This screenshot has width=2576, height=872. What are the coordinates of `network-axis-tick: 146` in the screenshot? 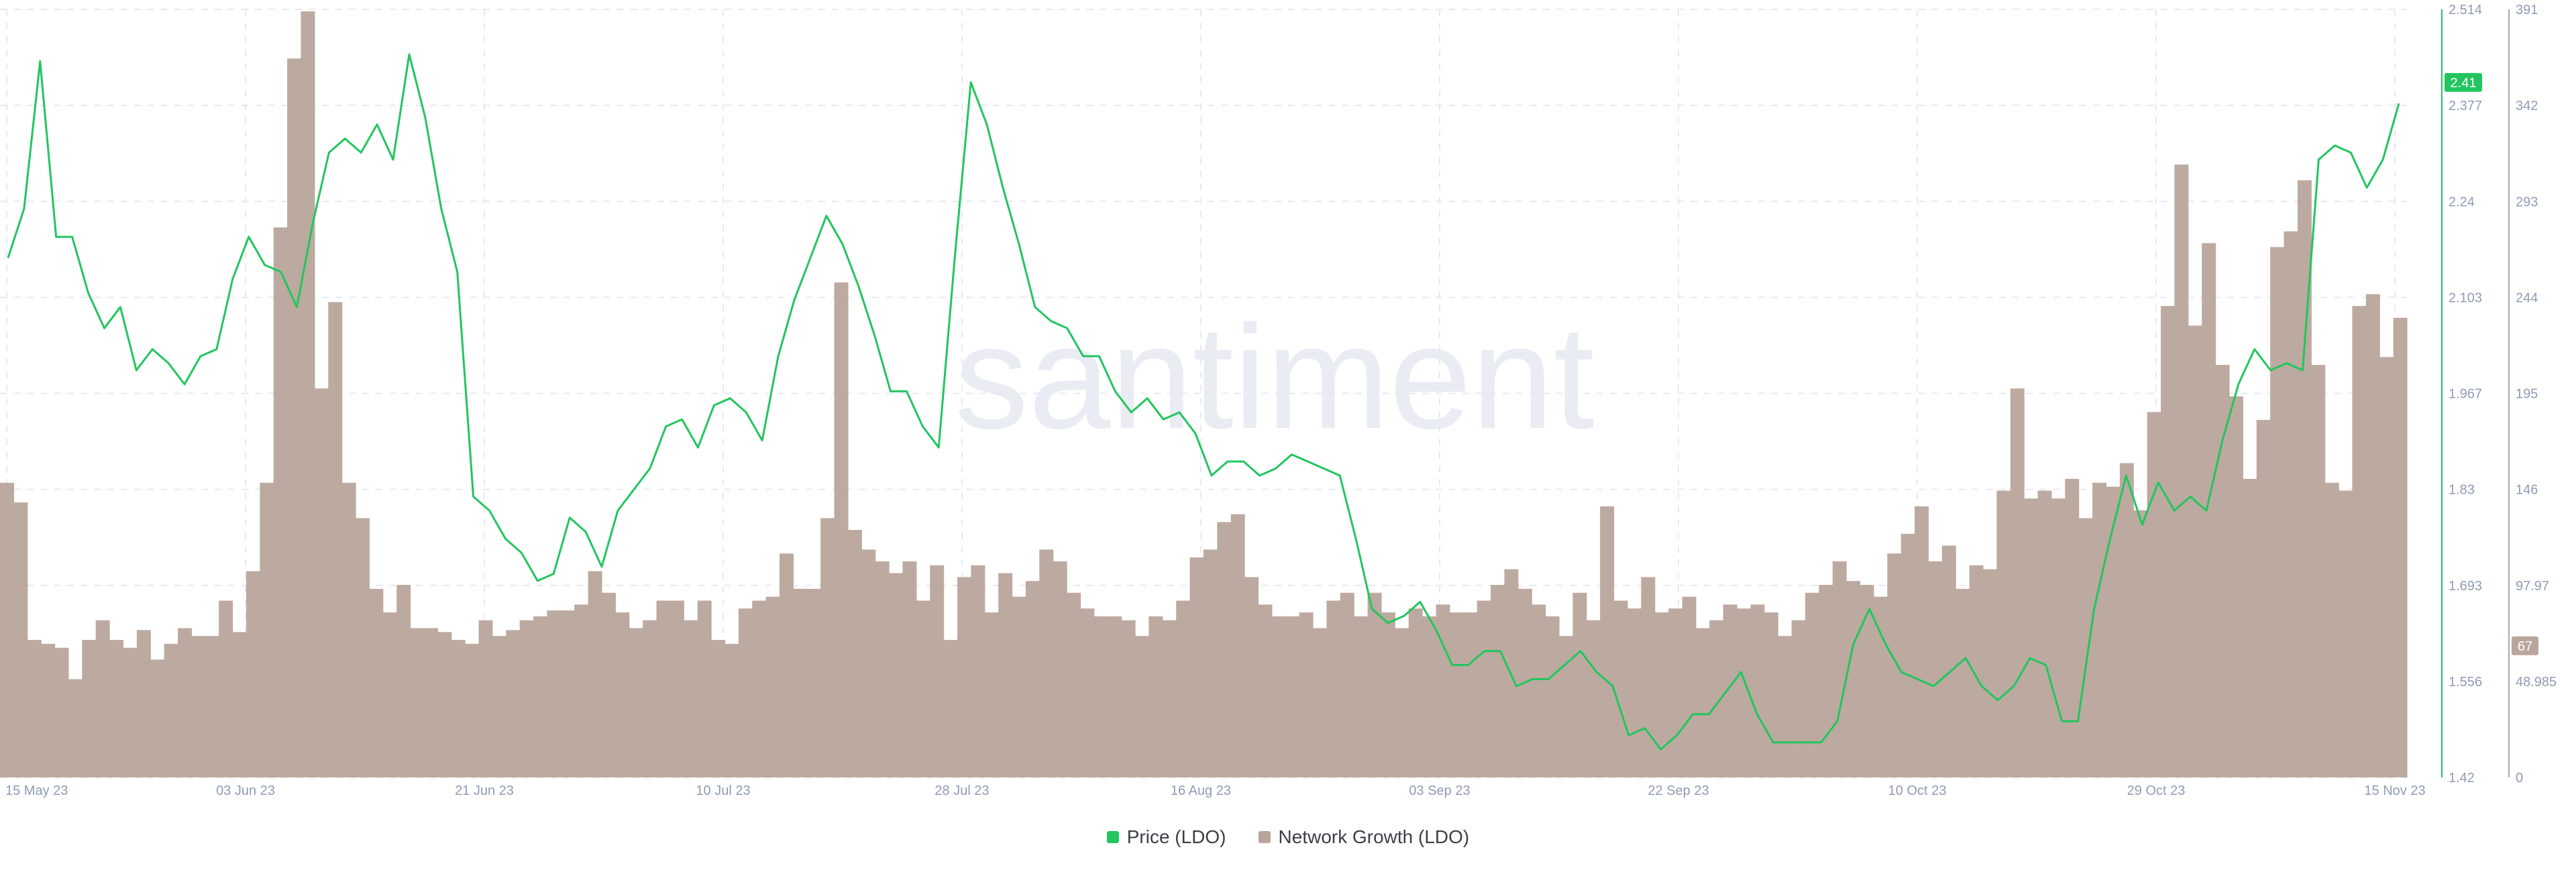 It's located at (2527, 490).